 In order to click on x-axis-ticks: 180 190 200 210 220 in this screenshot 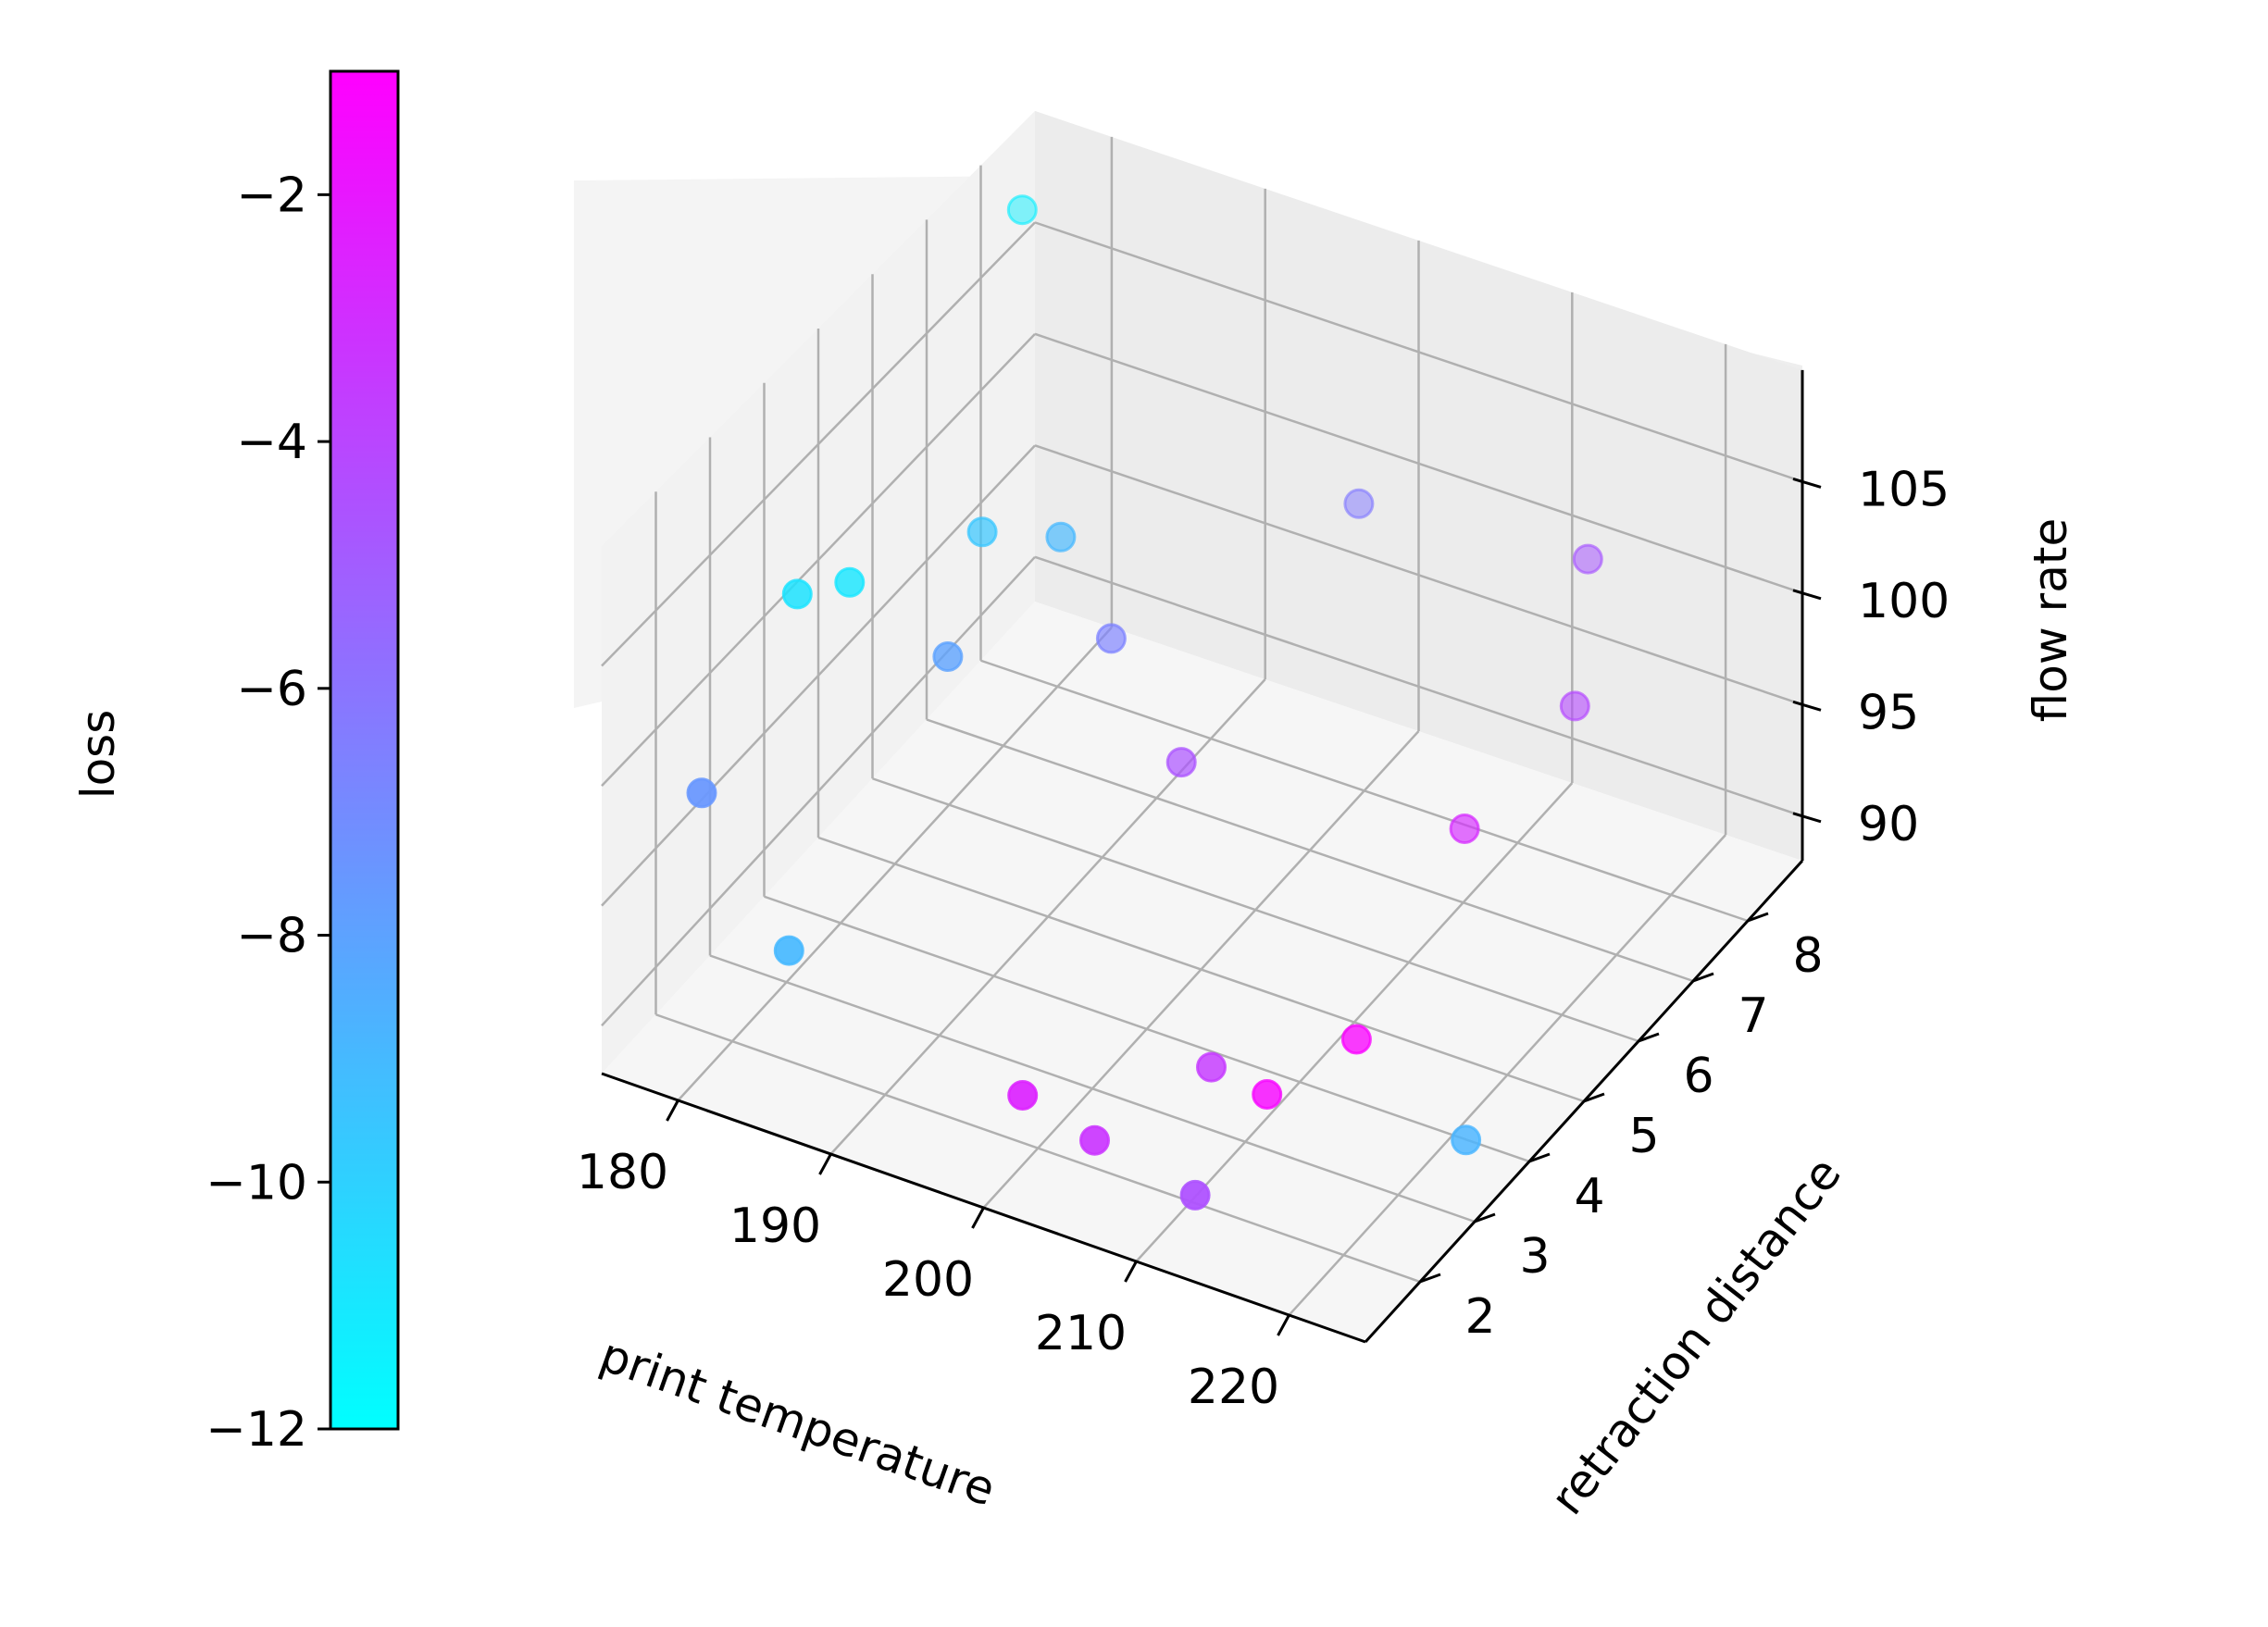, I will do `click(933, 1257)`.